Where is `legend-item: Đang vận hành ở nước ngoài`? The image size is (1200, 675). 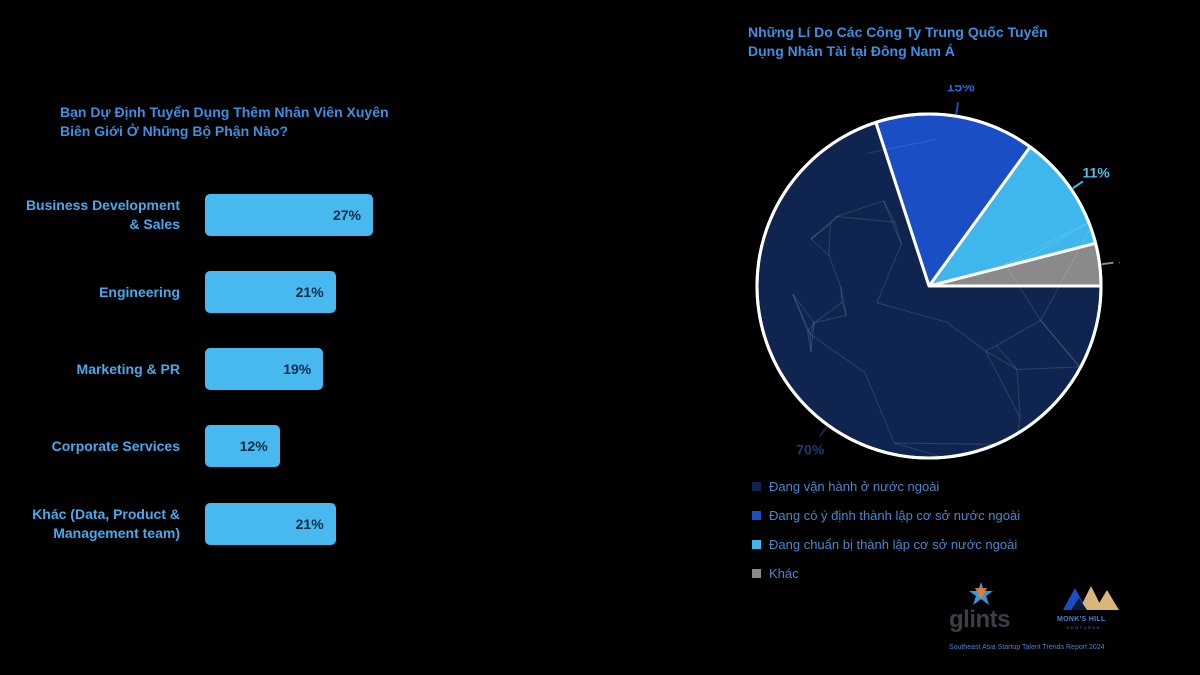 legend-item: Đang vận hành ở nước ngoài is located at coordinates (845, 487).